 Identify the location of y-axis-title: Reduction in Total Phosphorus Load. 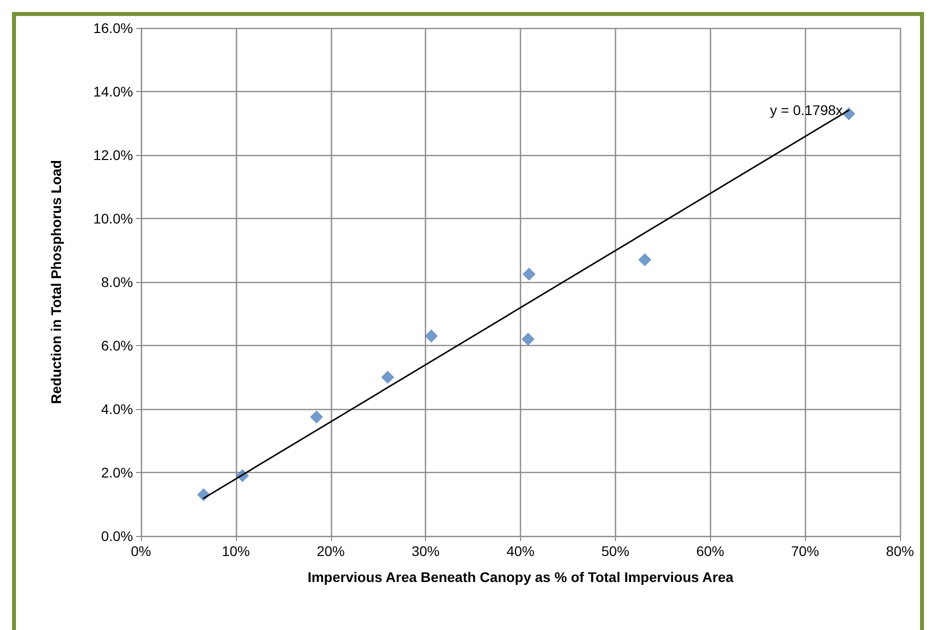
(56, 282).